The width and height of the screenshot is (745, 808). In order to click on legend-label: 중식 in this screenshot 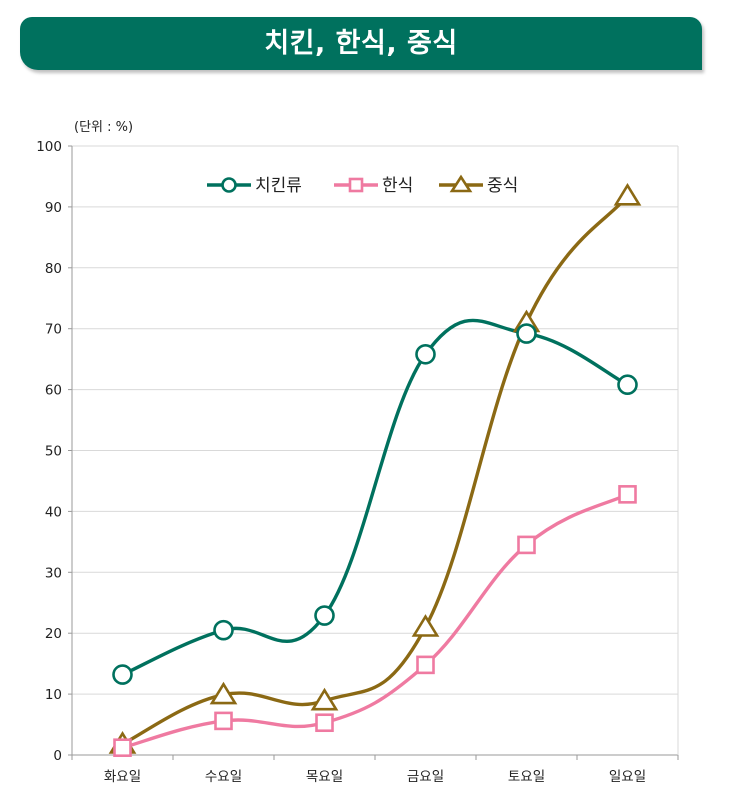, I will do `click(502, 186)`.